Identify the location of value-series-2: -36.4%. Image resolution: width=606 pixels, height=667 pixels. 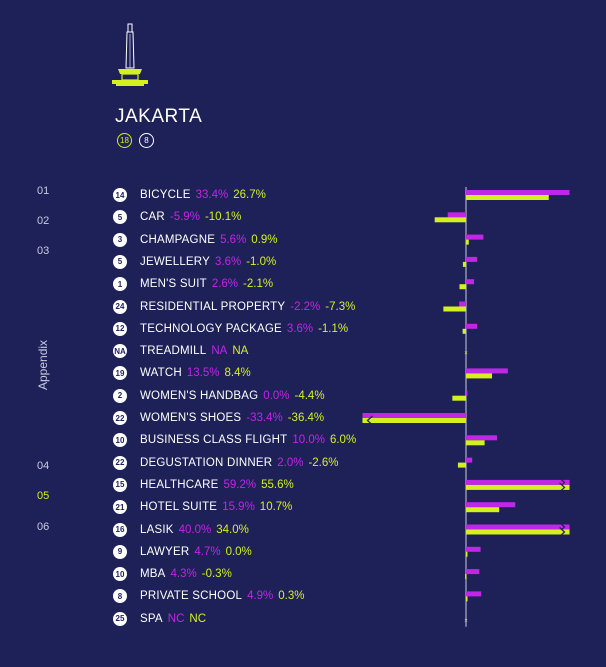
(306, 418).